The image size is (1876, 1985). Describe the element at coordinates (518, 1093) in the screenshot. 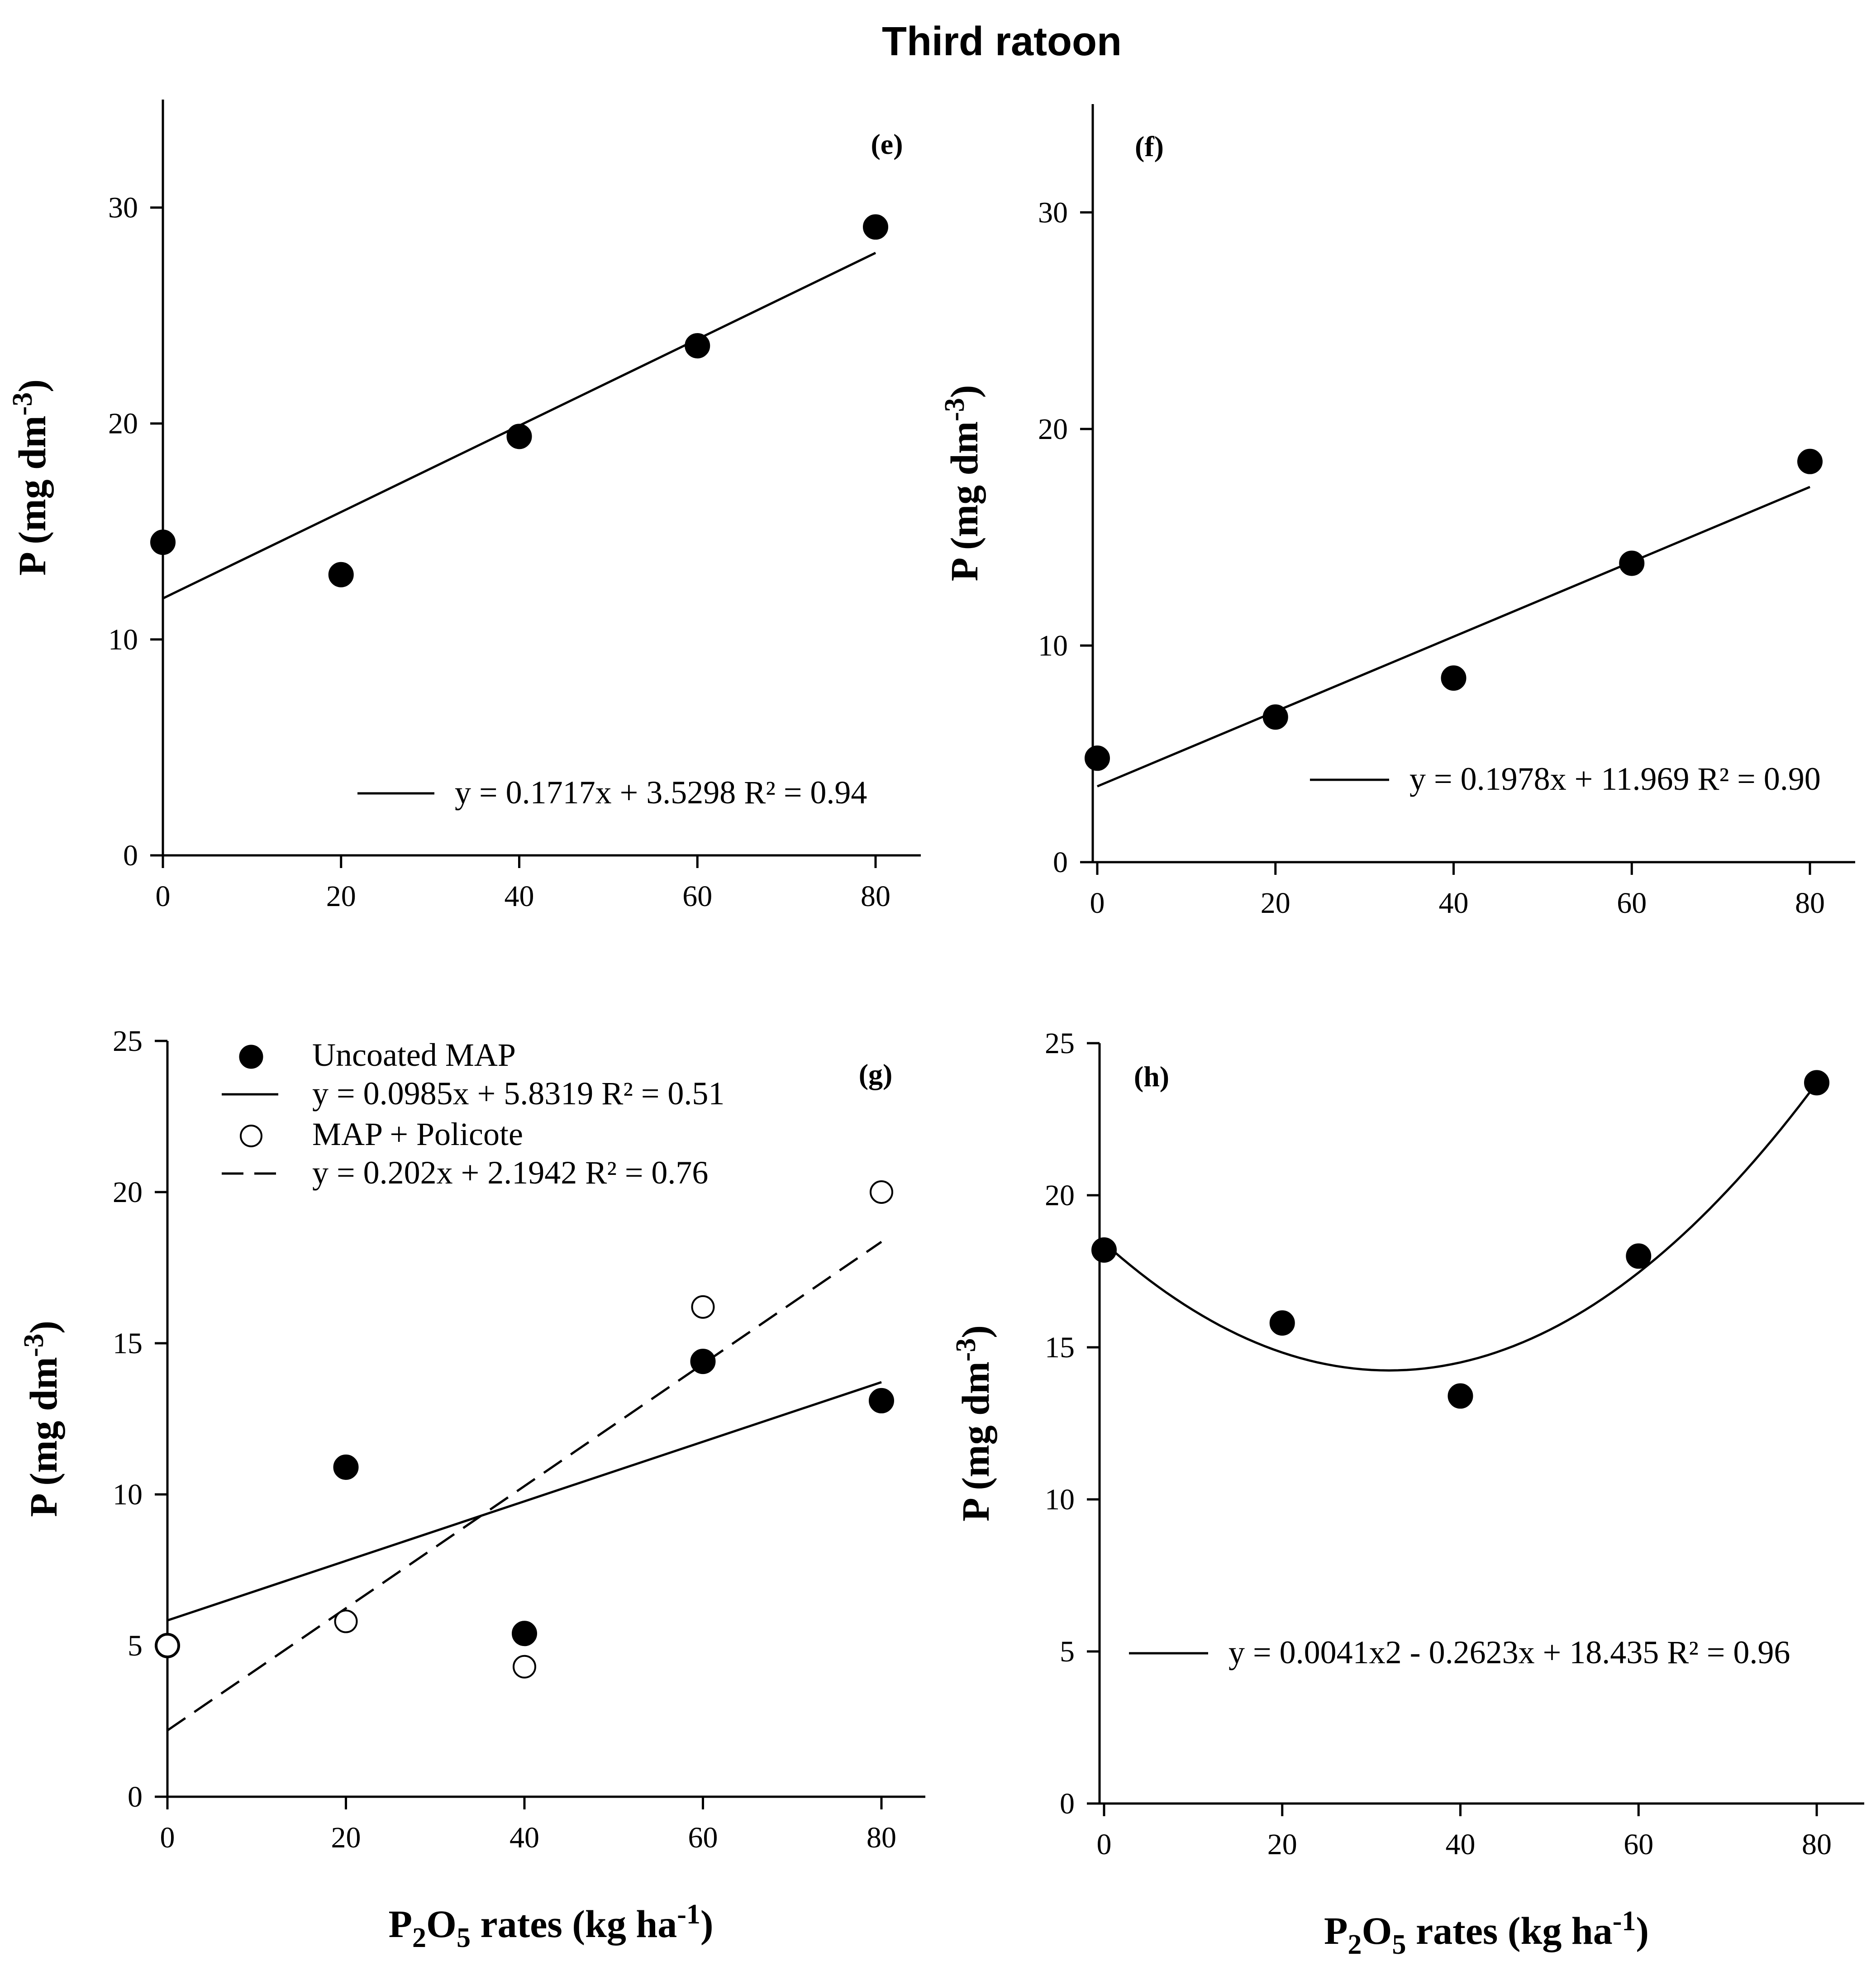

I see `legend-equation-uncoated: y = 0.0985x + 5.8319 R² = 0.51` at that location.